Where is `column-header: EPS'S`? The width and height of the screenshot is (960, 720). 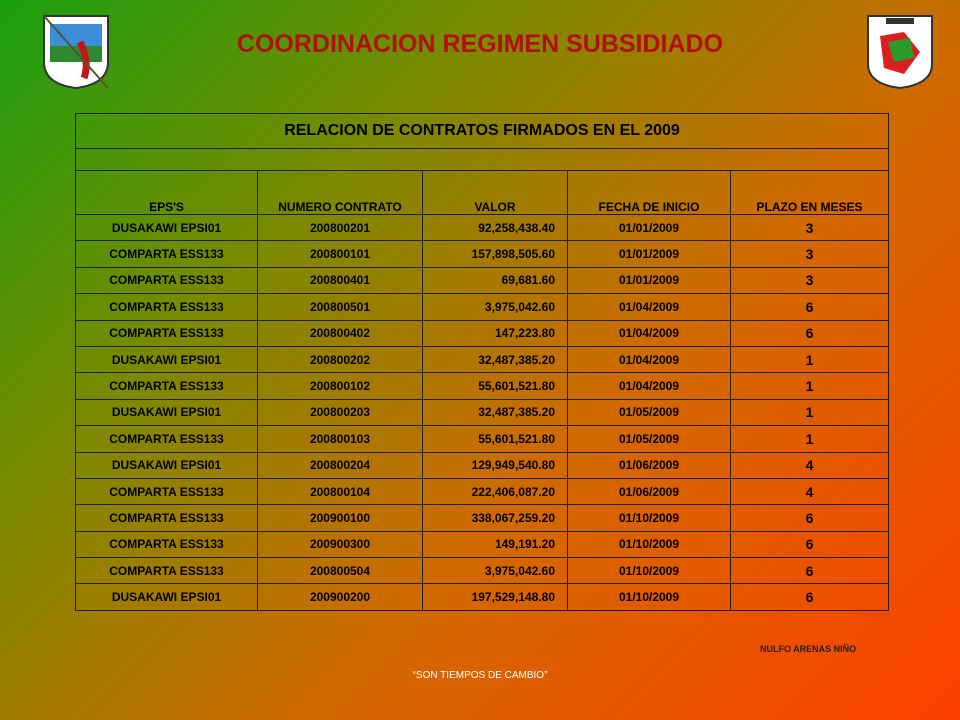 column-header: EPS'S is located at coordinates (166, 192).